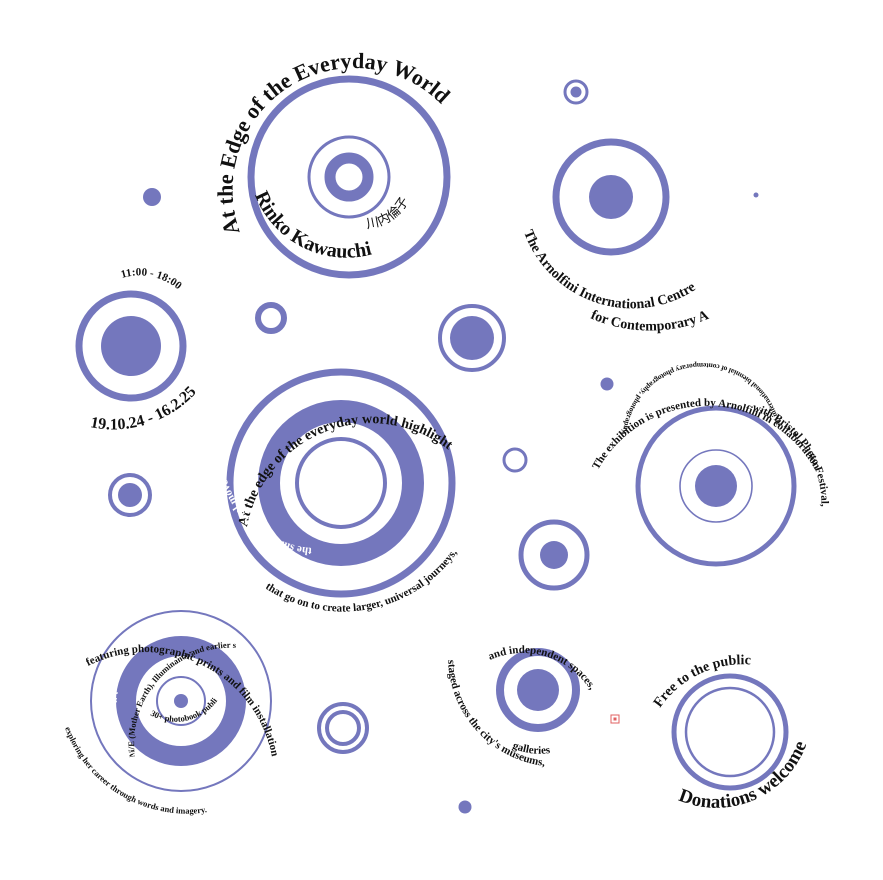  I want to click on red-square-mark-core, so click(615, 719).